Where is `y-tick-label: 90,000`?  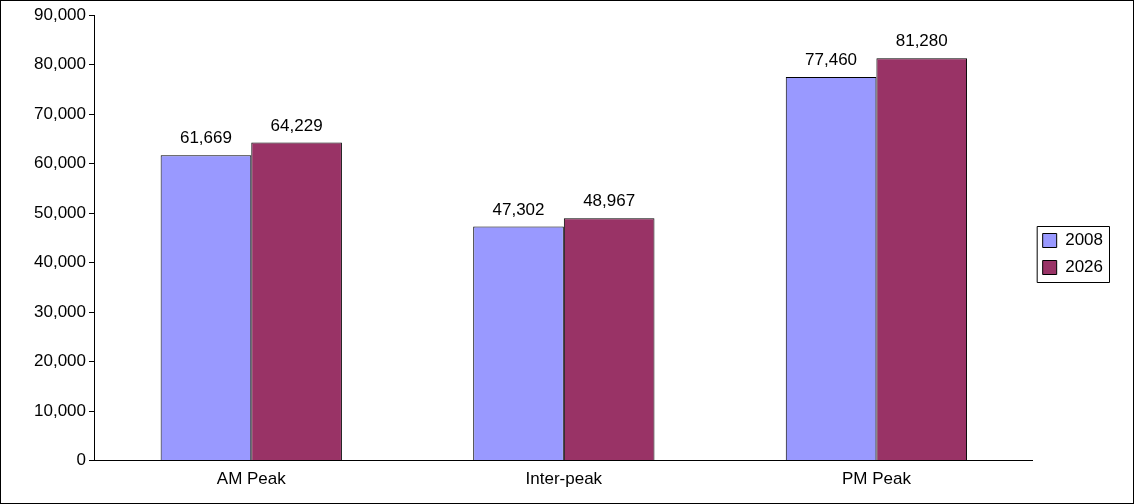 y-tick-label: 90,000 is located at coordinates (60, 14).